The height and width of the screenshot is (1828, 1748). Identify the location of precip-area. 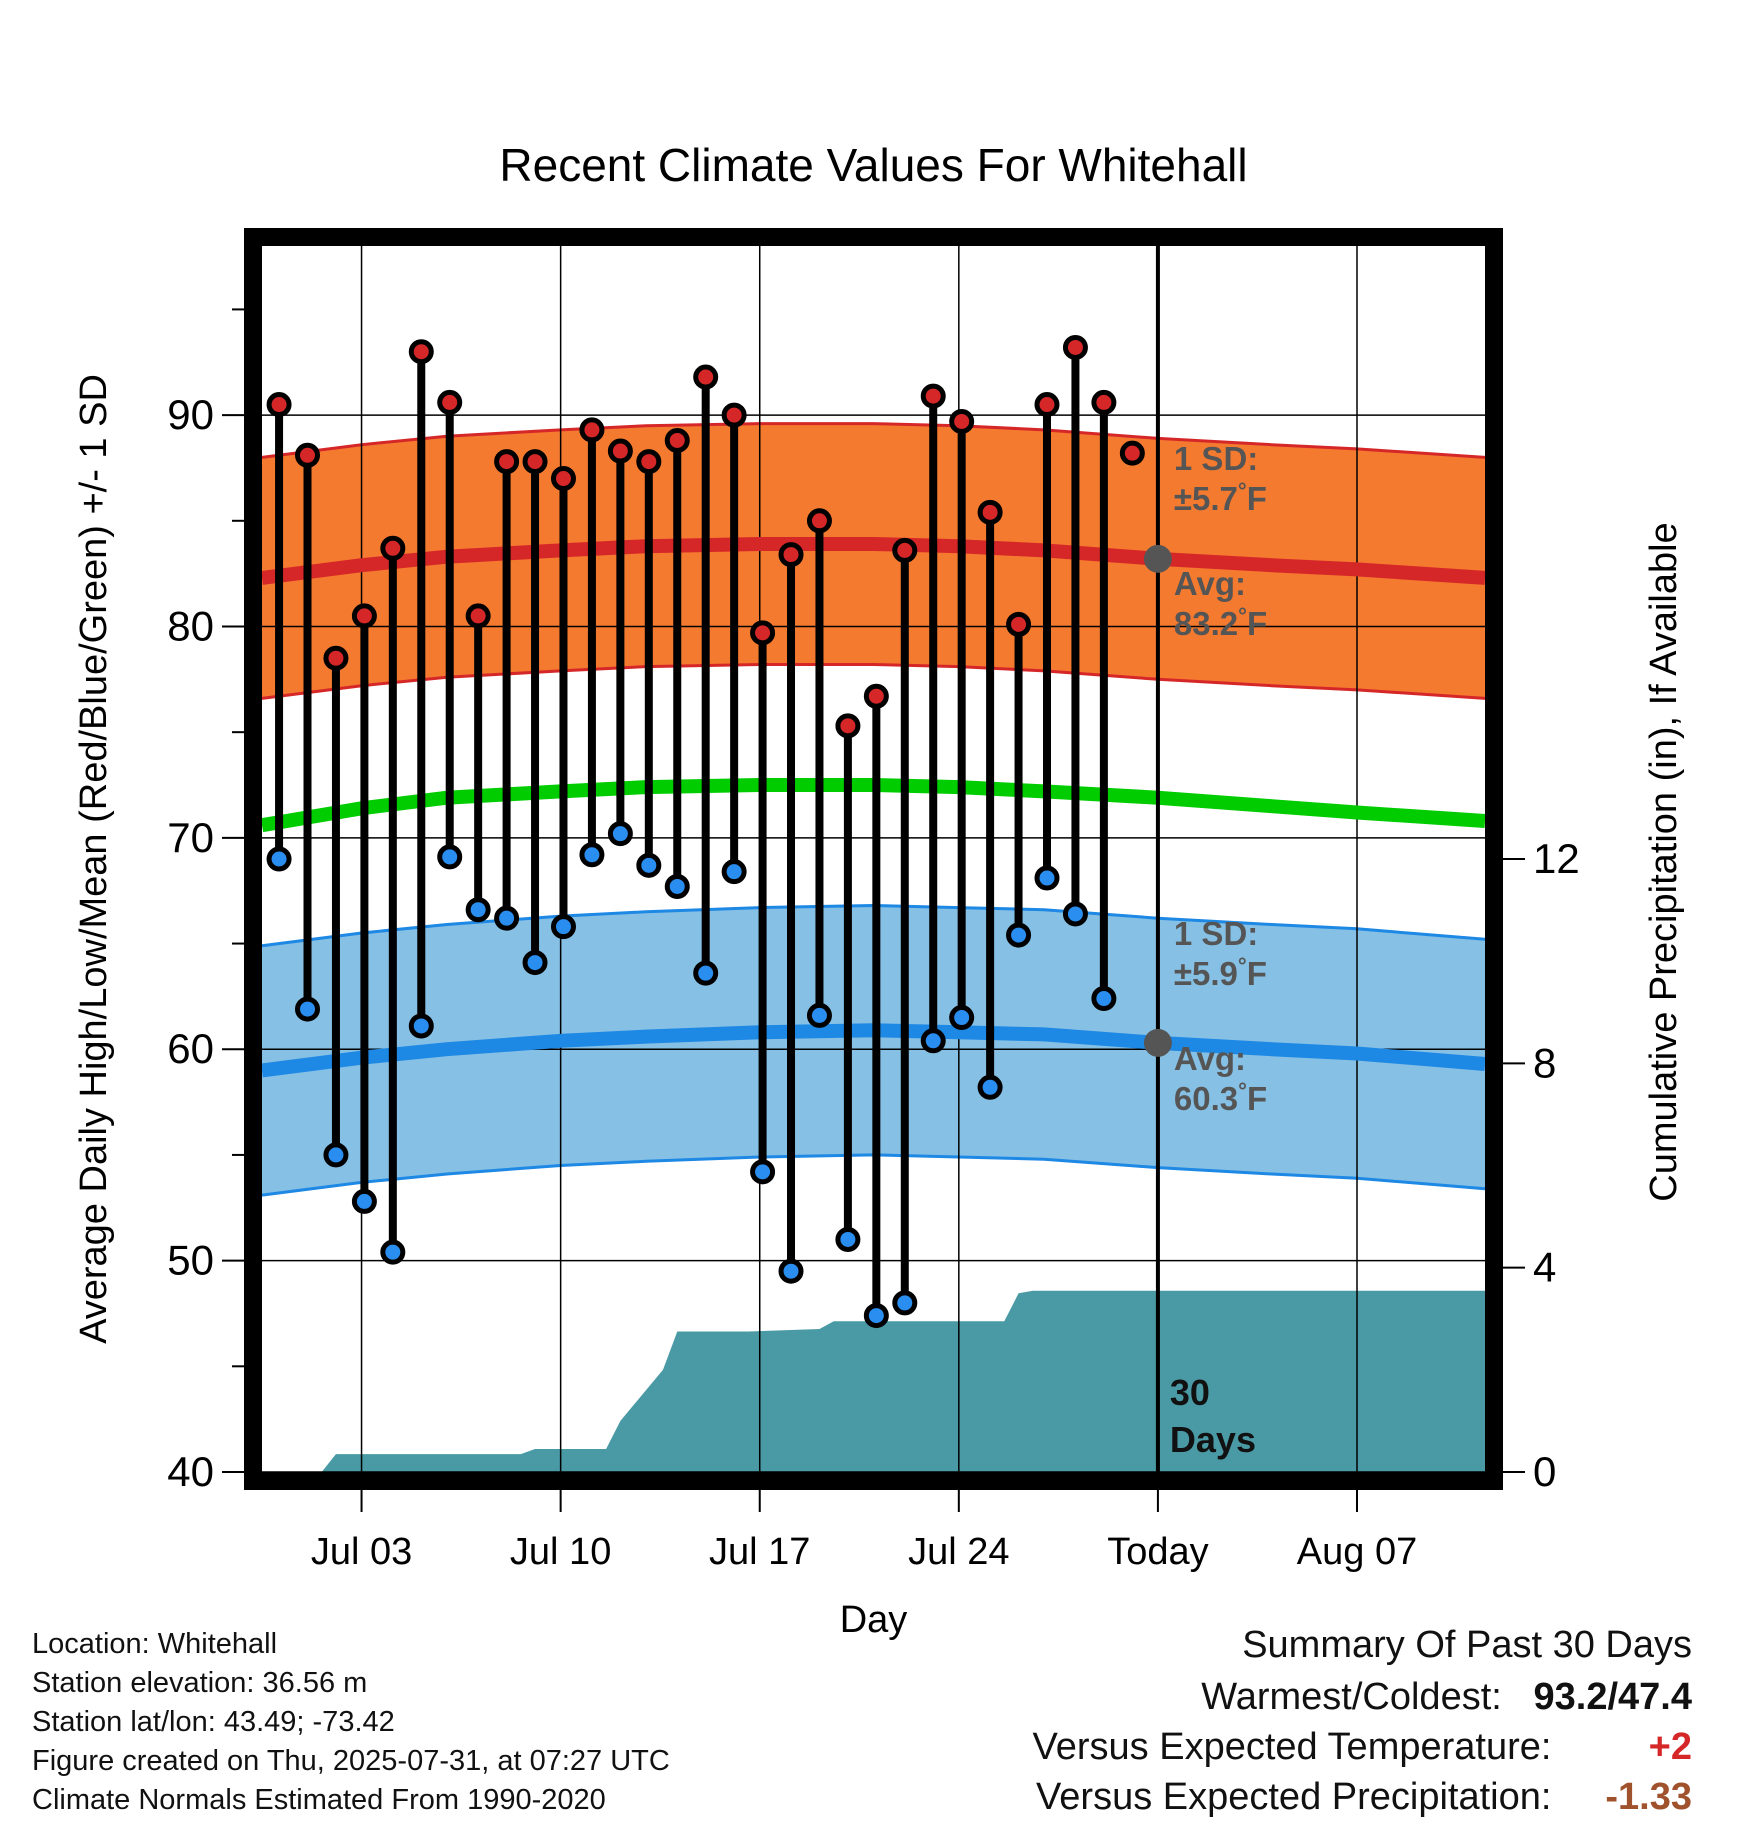
(873, 1381).